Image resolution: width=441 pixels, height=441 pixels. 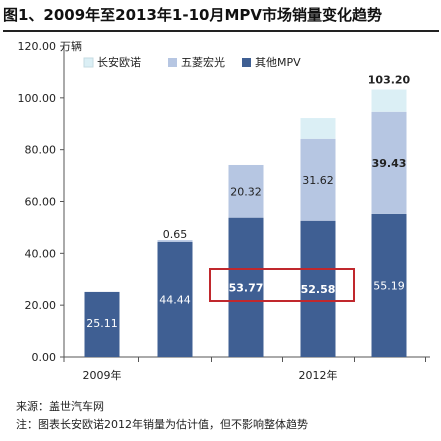 I want to click on y-tick-label: 80.00, so click(x=41, y=150).